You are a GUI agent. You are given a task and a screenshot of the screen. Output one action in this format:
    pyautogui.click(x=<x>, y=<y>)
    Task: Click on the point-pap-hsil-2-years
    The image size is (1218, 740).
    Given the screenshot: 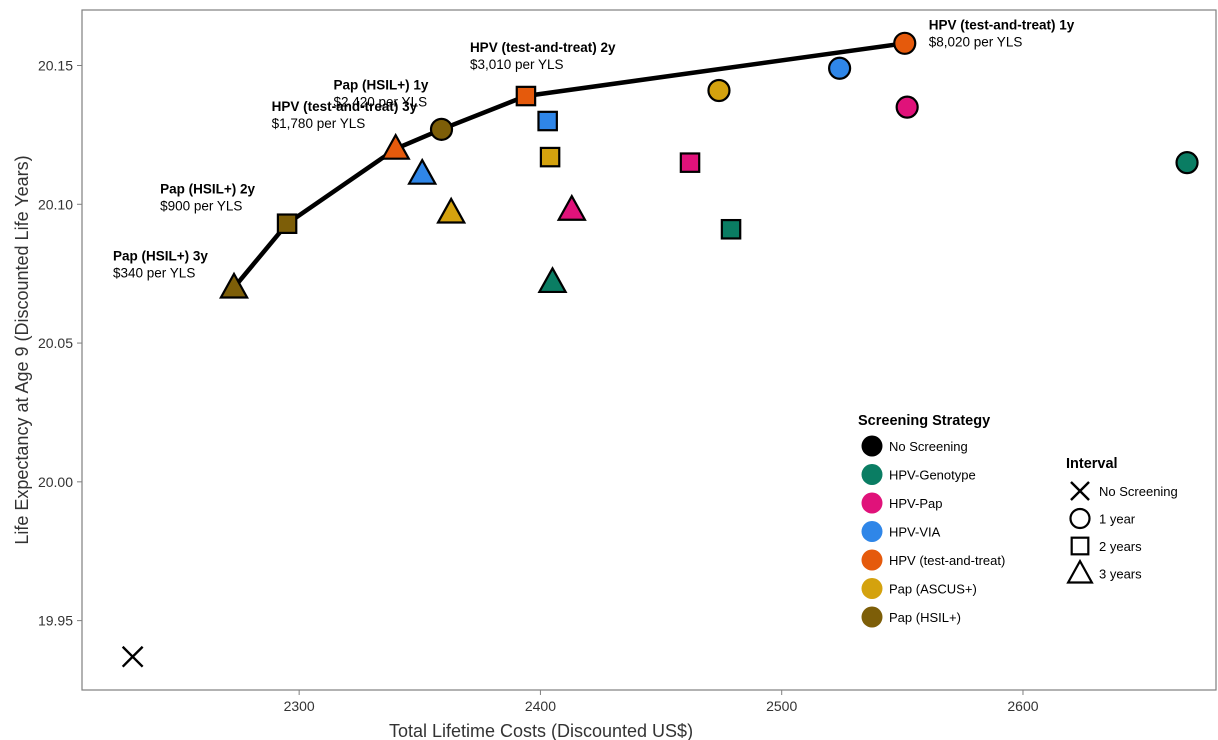 What is the action you would take?
    pyautogui.click(x=287, y=224)
    